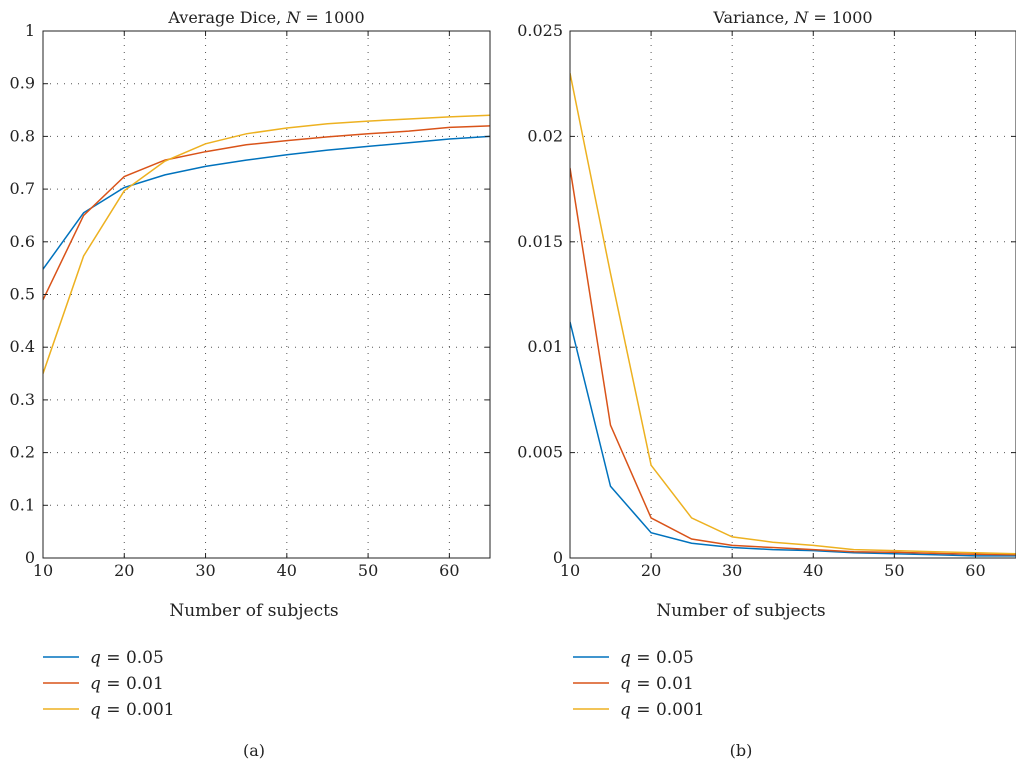 The image size is (1016, 766). I want to click on y-tick-label: 0.2, so click(22, 452).